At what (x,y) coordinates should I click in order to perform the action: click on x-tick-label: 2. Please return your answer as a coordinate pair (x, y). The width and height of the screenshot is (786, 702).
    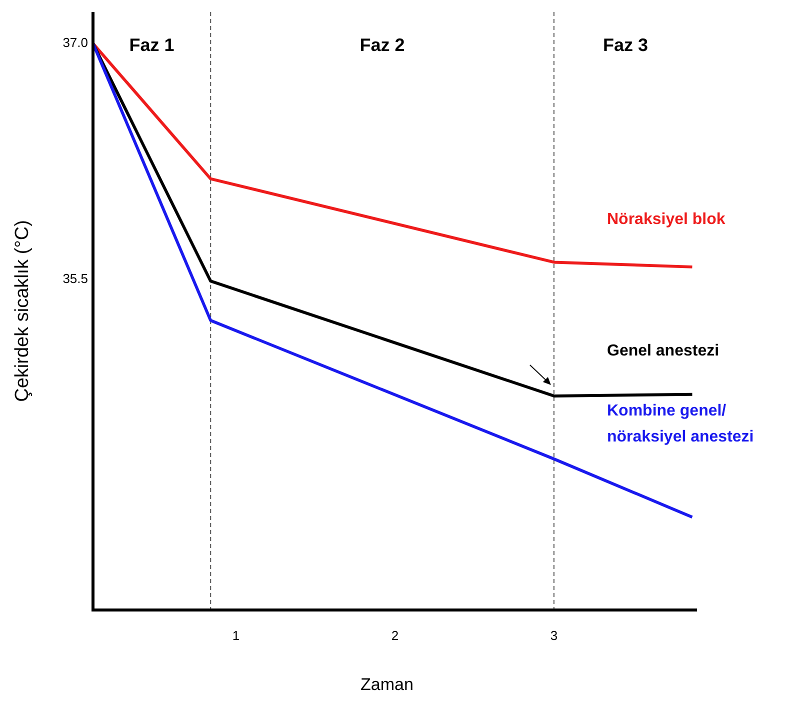
    Looking at the image, I should click on (395, 635).